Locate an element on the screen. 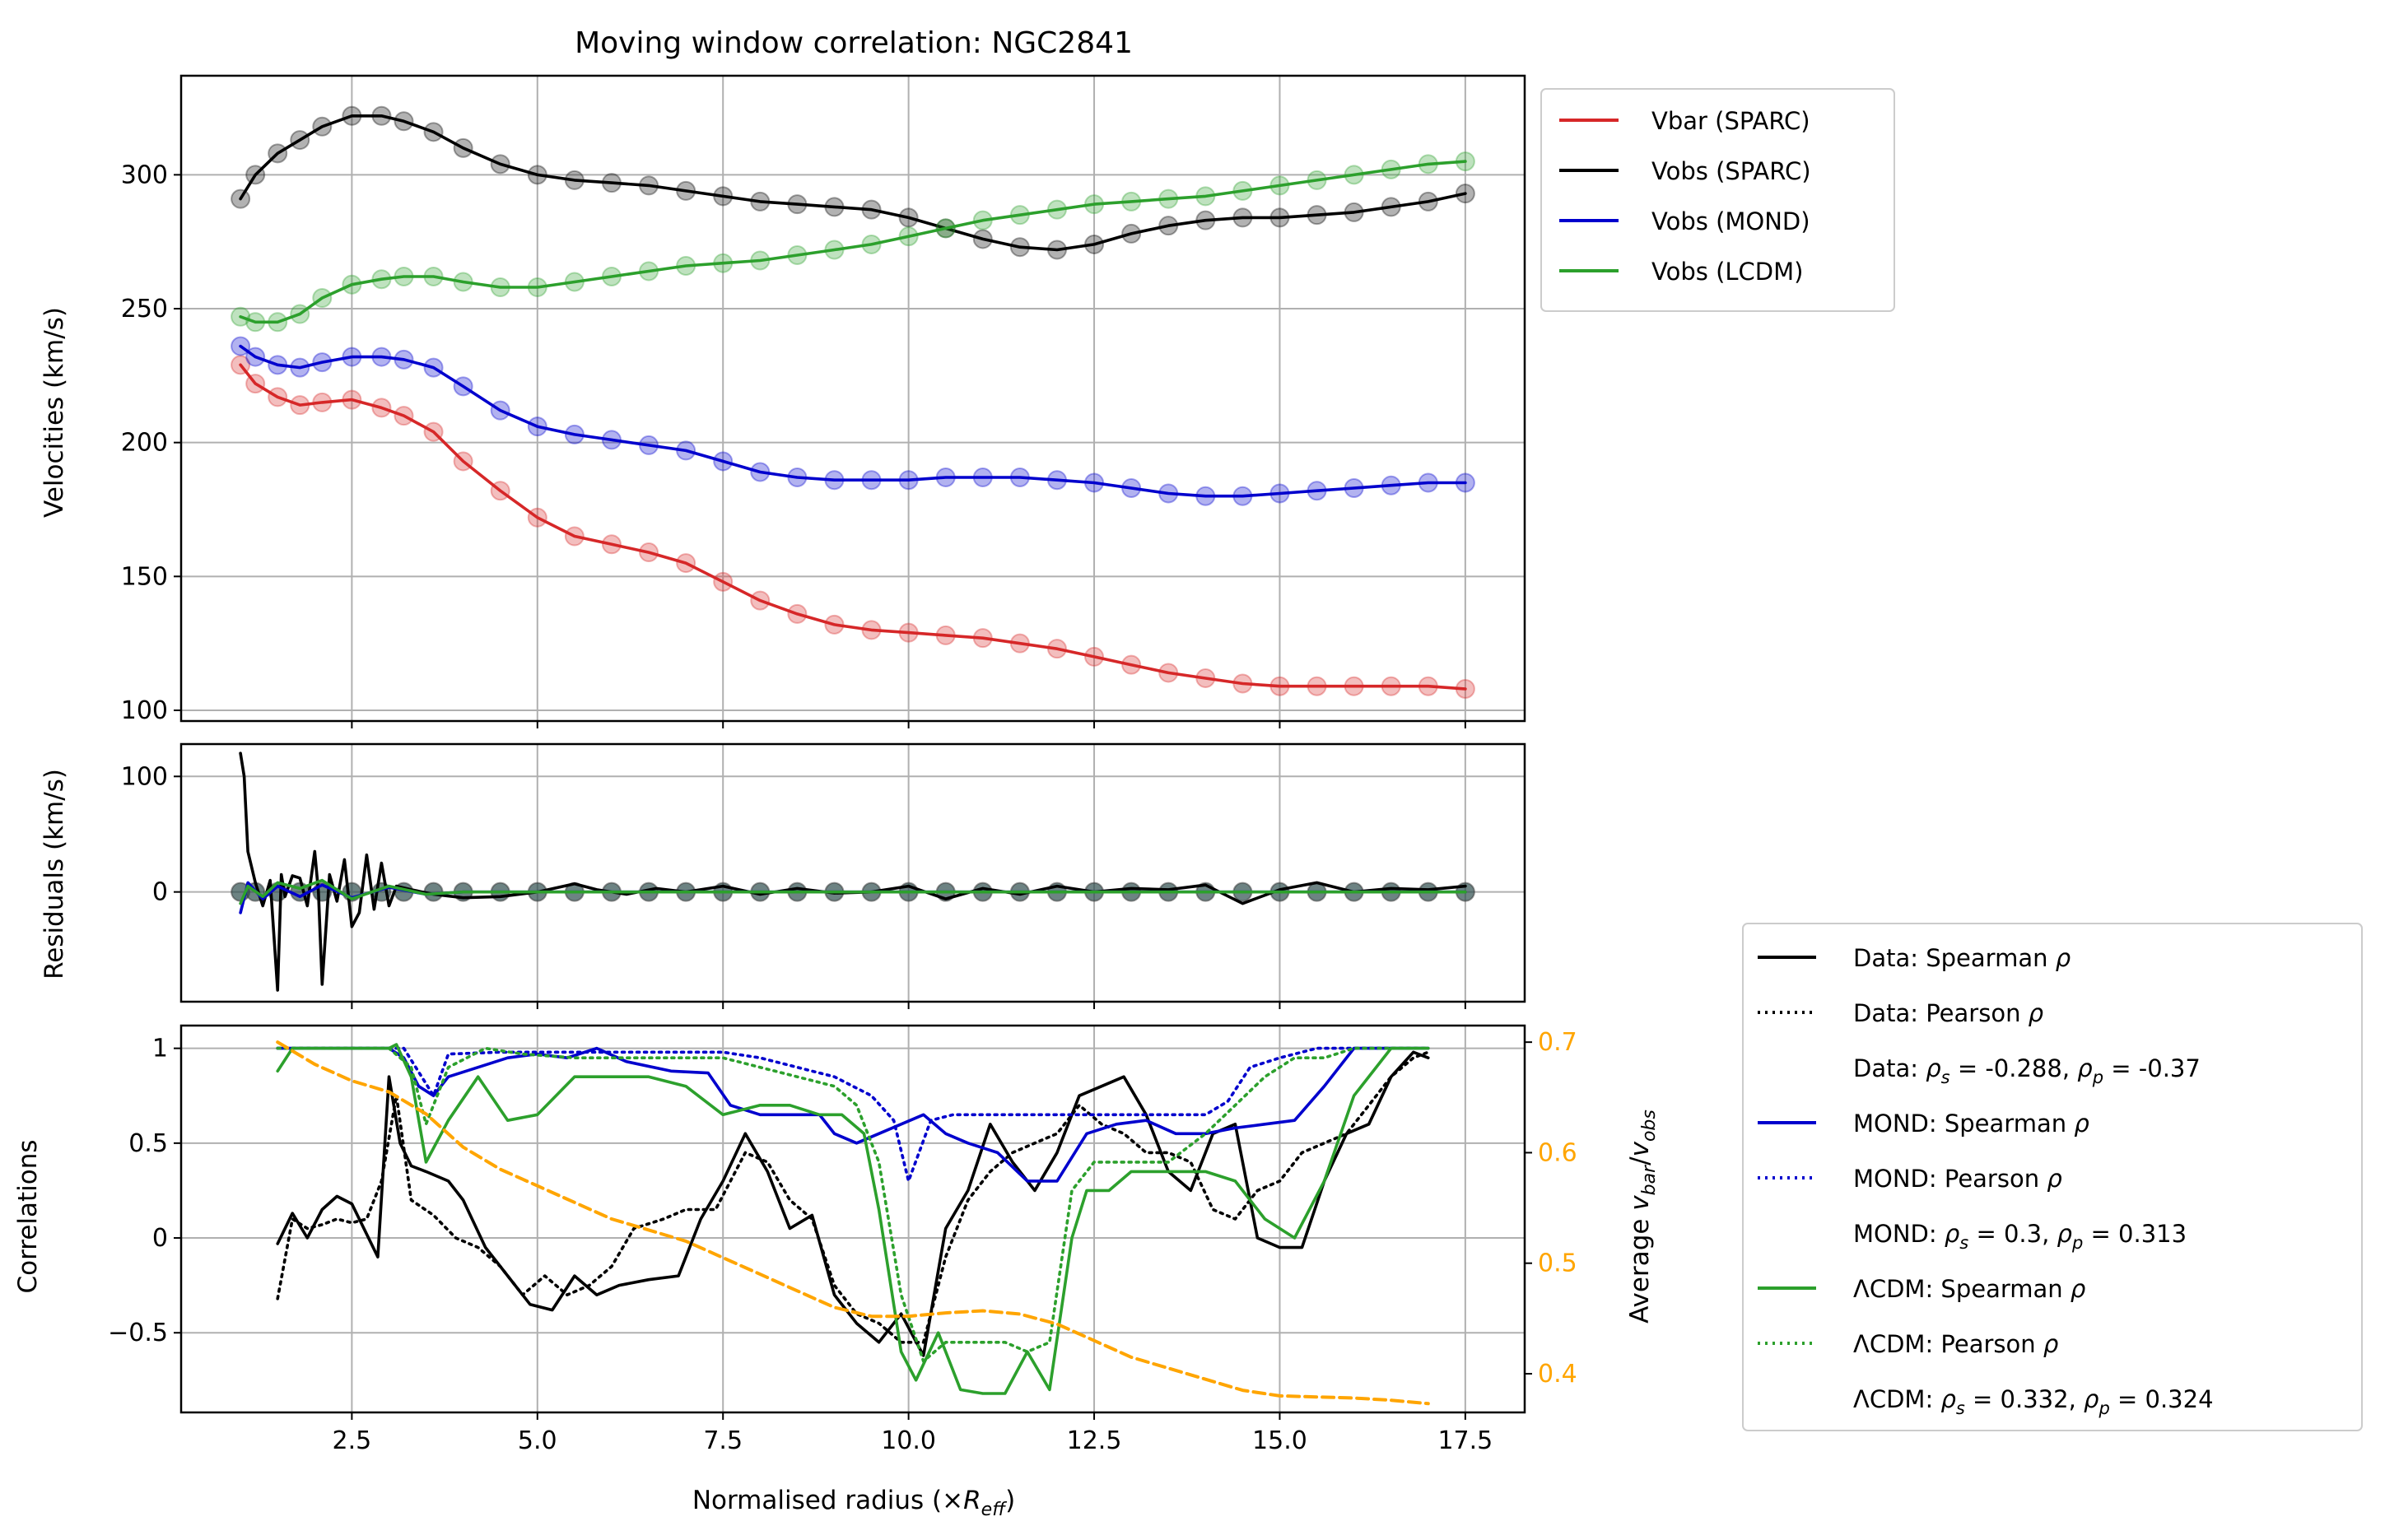 The height and width of the screenshot is (1540, 2385). legend-label: Vobs (MOND) is located at coordinates (1731, 221).